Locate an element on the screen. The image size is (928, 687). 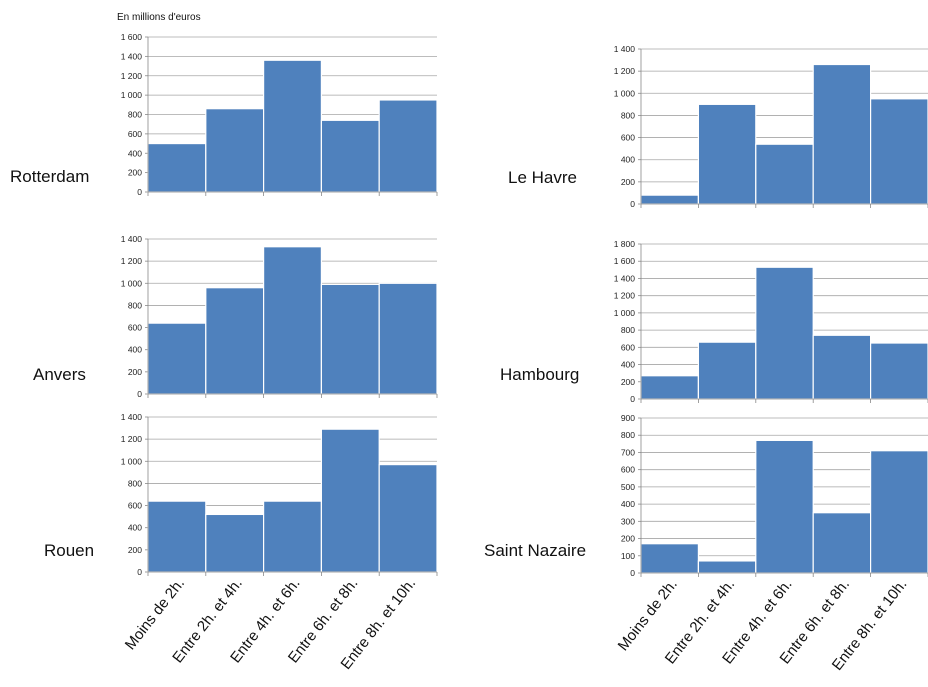
port-label: Rotterdam is located at coordinates (49, 176).